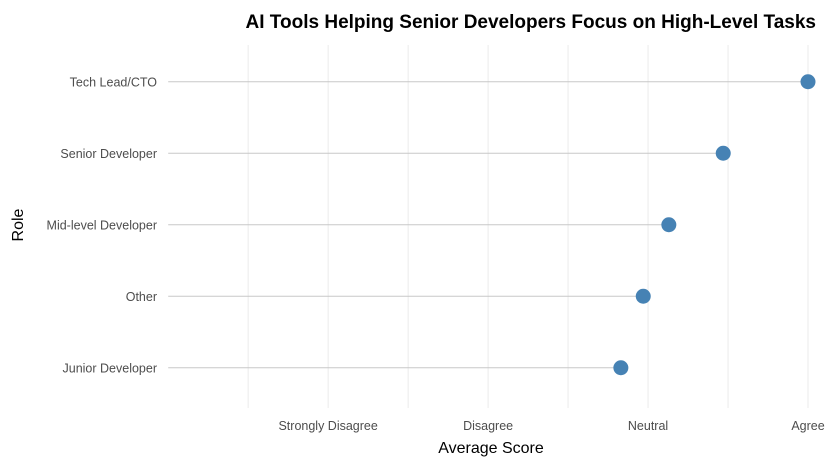 The height and width of the screenshot is (465, 828). What do you see at coordinates (491, 448) in the screenshot?
I see `x-axis-title: Average Score` at bounding box center [491, 448].